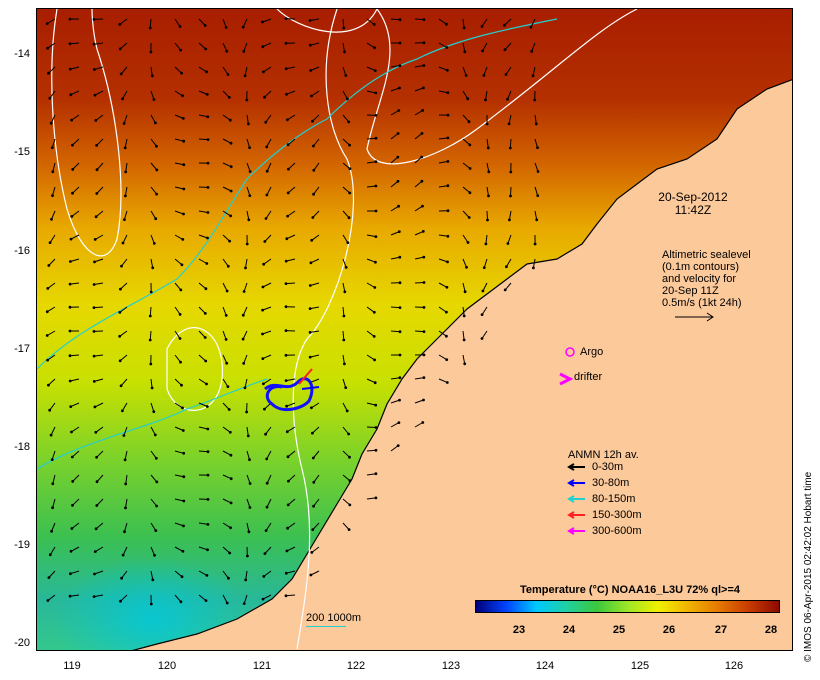 The width and height of the screenshot is (820, 680). Describe the element at coordinates (262, 666) in the screenshot. I see `x-tick-label: 121` at that location.